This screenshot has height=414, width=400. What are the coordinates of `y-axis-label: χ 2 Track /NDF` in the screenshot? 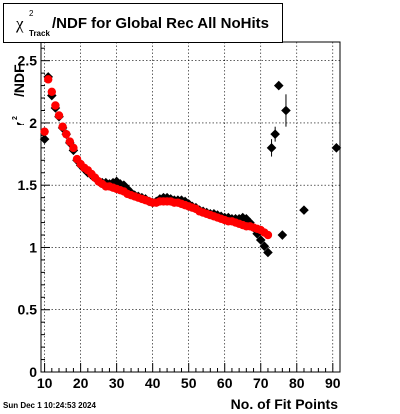 It's located at (17, 94).